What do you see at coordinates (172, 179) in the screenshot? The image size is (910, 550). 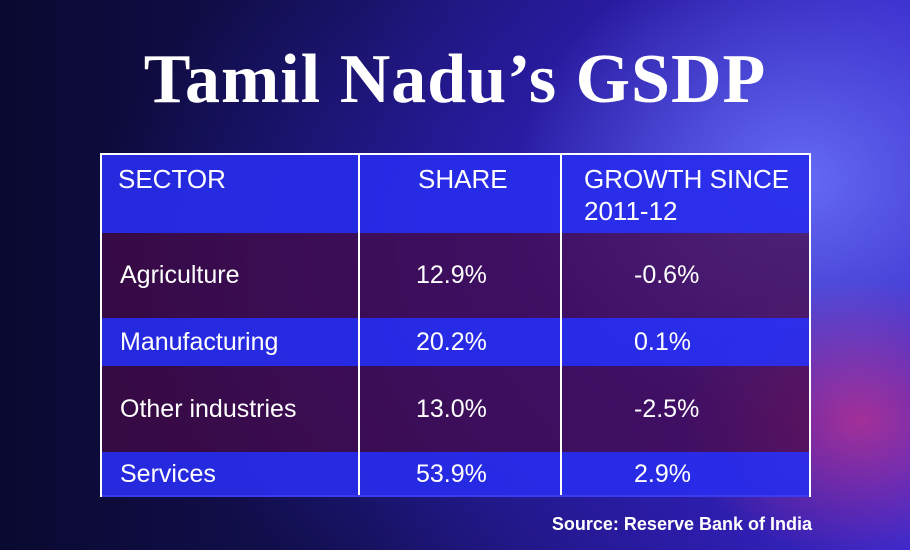 I see `column-header: SECTOR` at bounding box center [172, 179].